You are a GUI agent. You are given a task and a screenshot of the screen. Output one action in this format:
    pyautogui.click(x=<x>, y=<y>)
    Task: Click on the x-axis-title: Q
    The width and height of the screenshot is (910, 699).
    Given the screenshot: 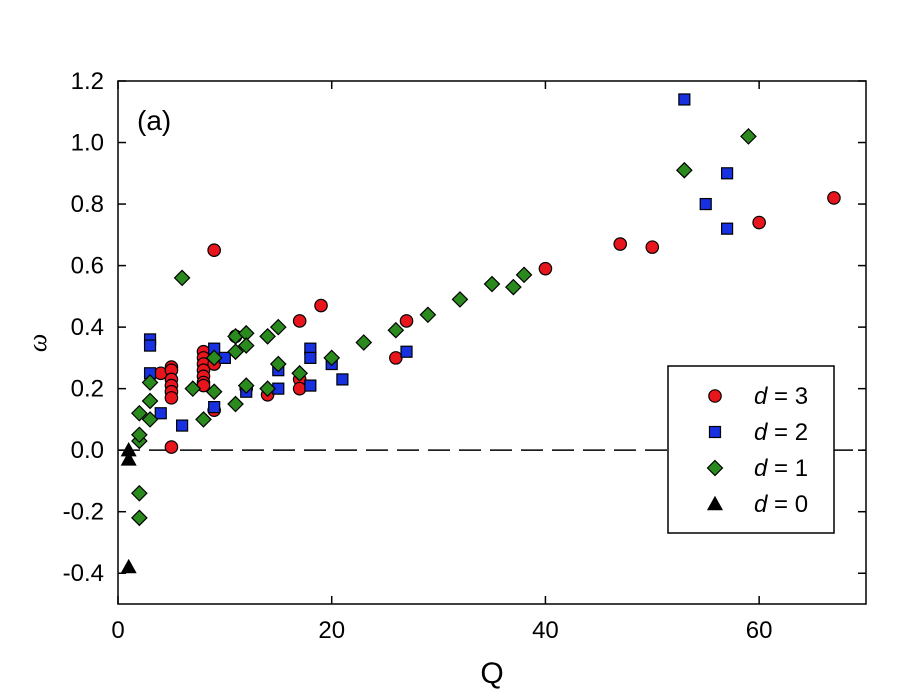 What is the action you would take?
    pyautogui.click(x=491, y=673)
    